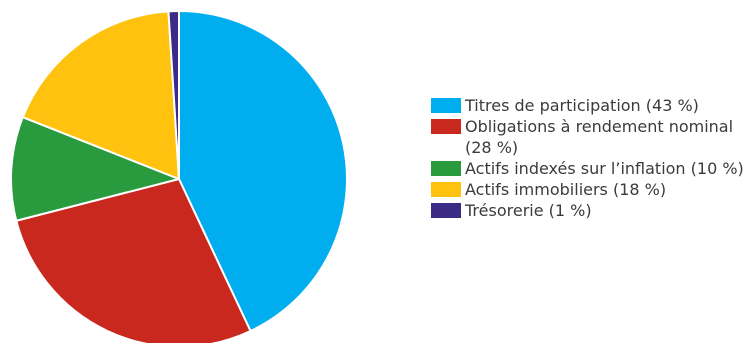  I want to click on legend-item-2: Obligations à rendement nominal (28 %), so click(590, 137).